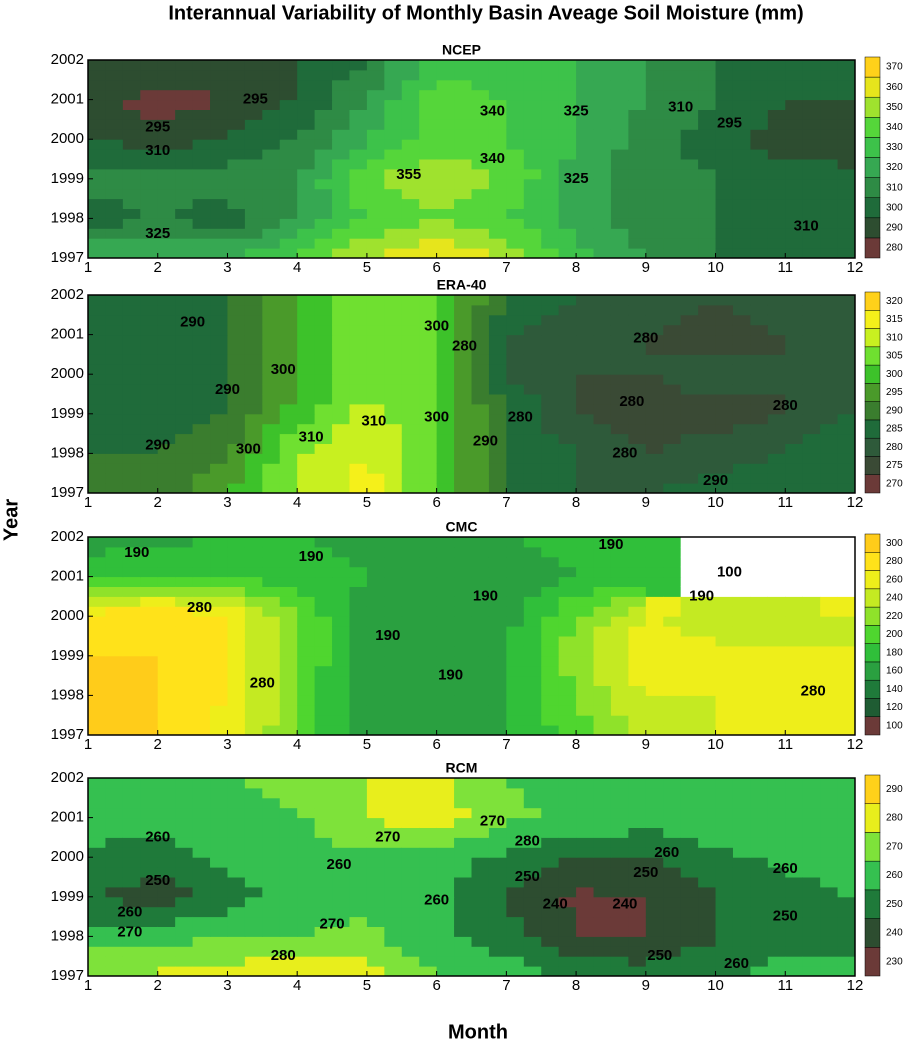  What do you see at coordinates (332, 923) in the screenshot?
I see `contour-label: 270` at bounding box center [332, 923].